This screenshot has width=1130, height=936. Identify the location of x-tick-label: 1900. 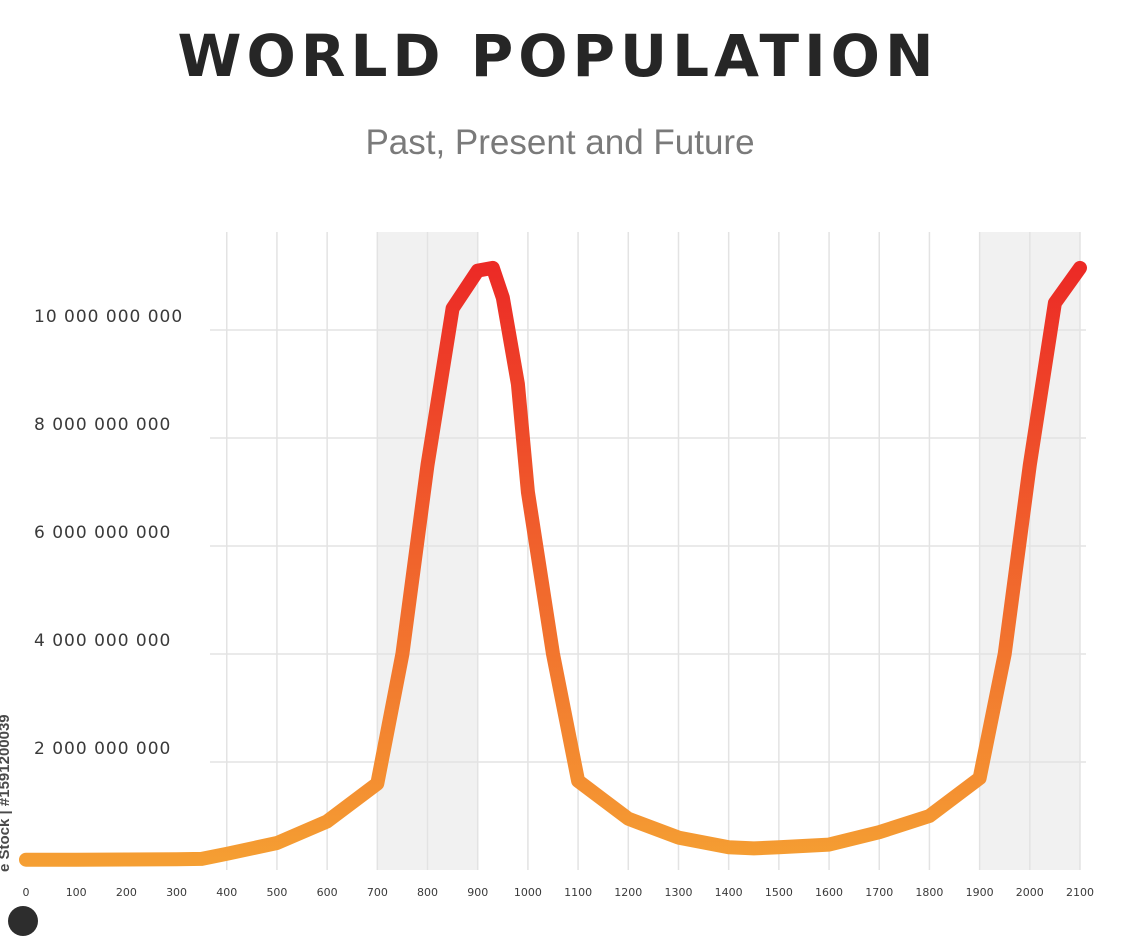
(980, 892).